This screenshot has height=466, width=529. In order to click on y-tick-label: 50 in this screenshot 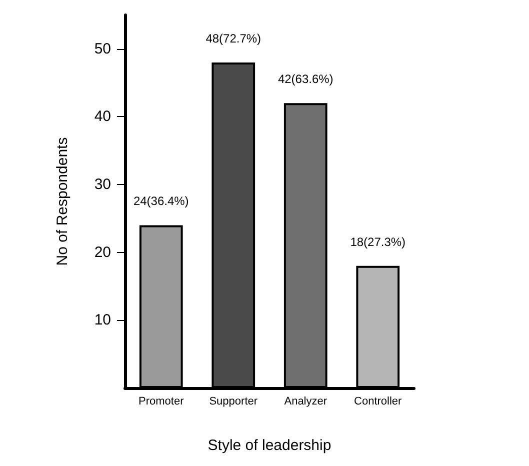, I will do `click(102, 49)`.